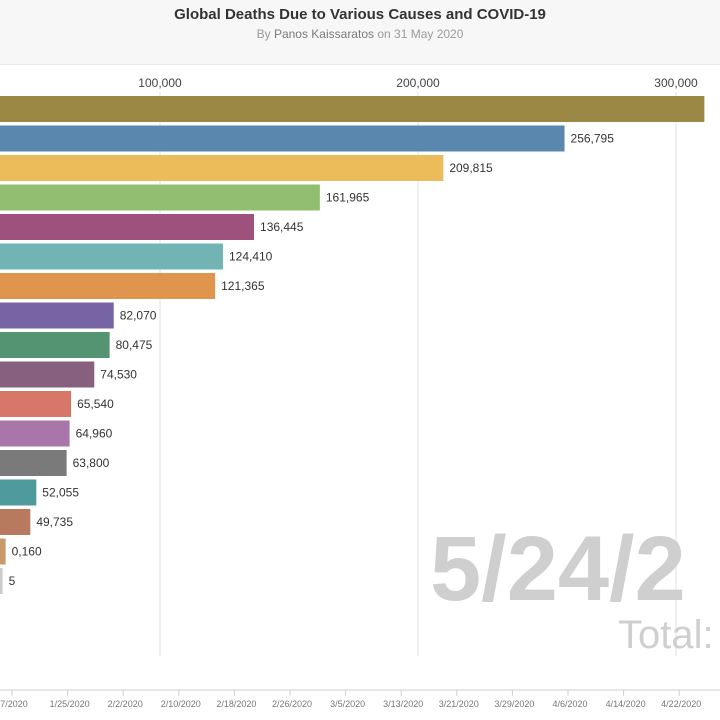 The height and width of the screenshot is (720, 720). Describe the element at coordinates (666, 635) in the screenshot. I see `total-label: Total:` at that location.